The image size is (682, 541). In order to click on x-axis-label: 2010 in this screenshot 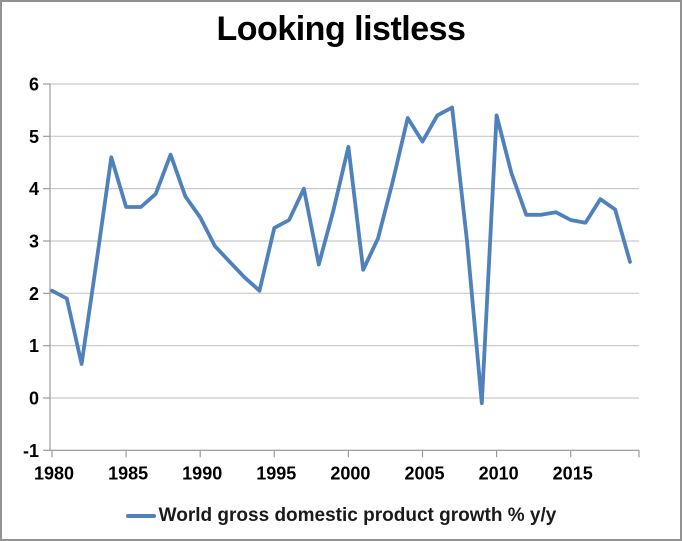, I will do `click(499, 473)`.